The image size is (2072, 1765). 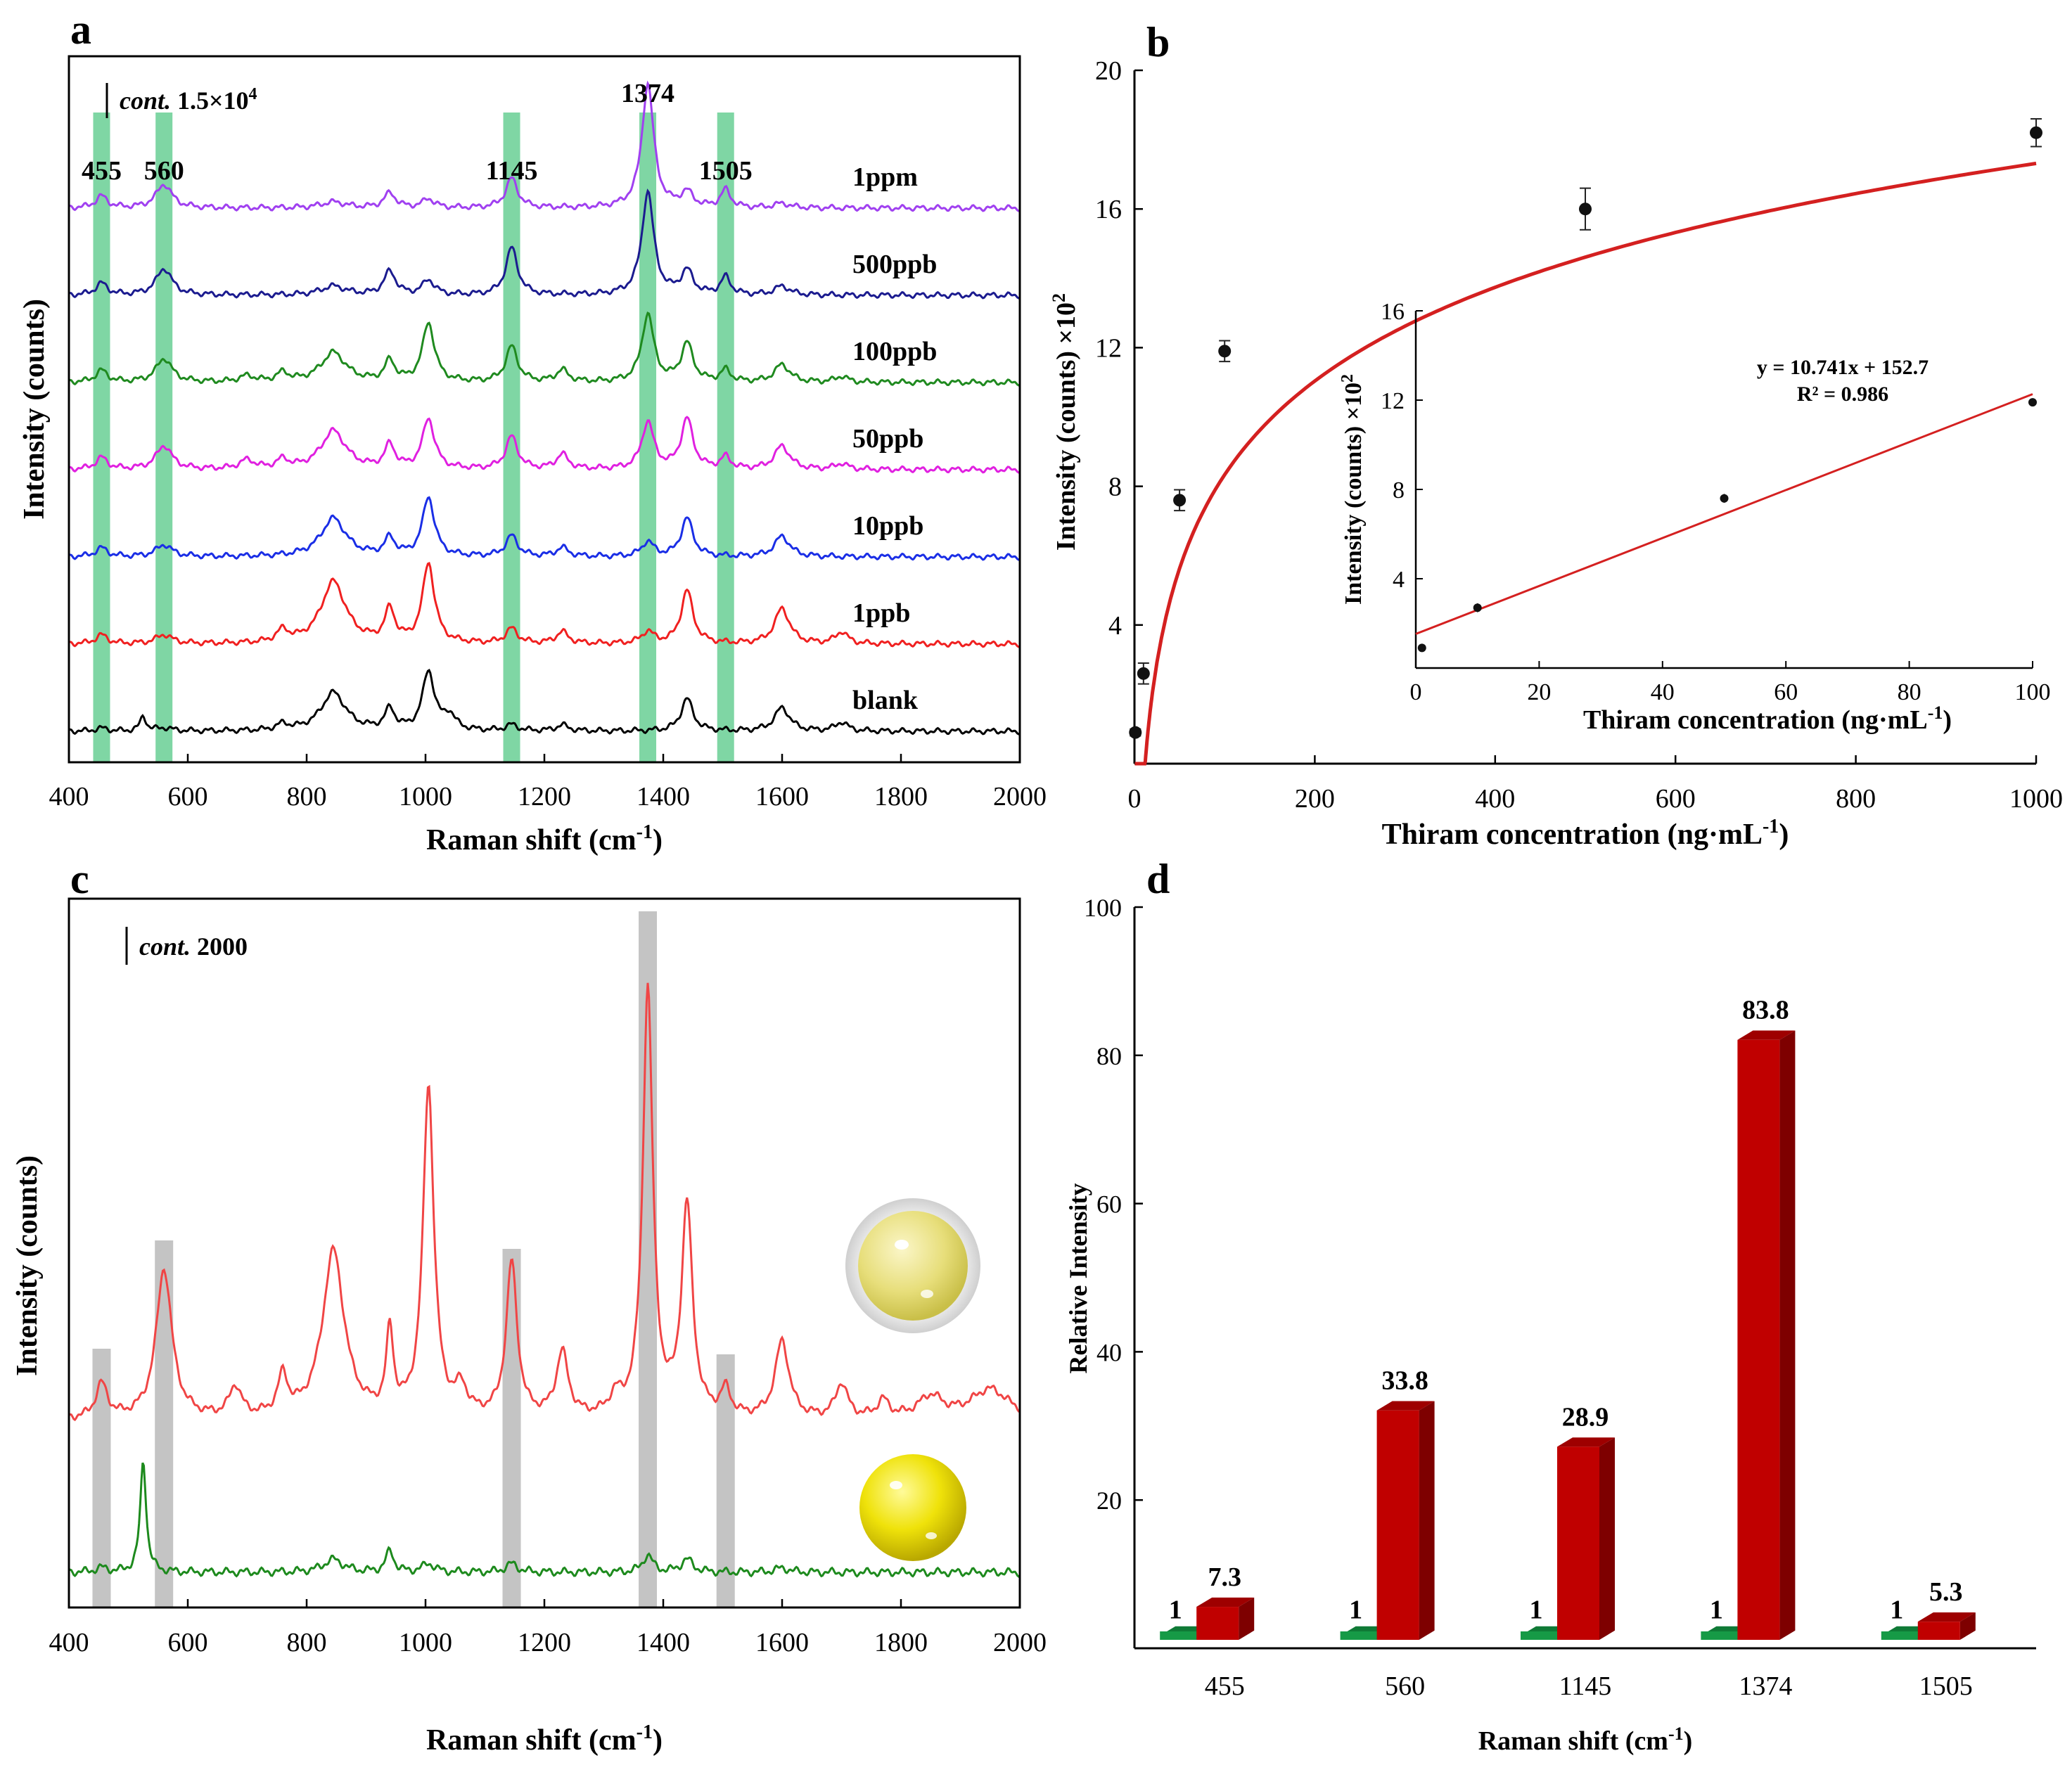 What do you see at coordinates (1352, 489) in the screenshot?
I see `b-inset-y-axis-title: Intensity (counts) ×102` at bounding box center [1352, 489].